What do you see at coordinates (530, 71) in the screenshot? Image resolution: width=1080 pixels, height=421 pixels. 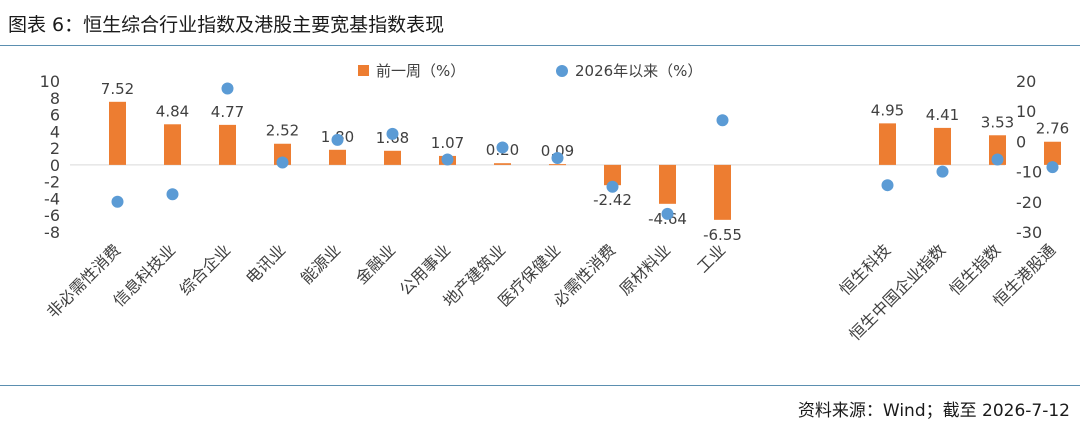 I see `legend: 前一周（%） 2026年以来（%）` at bounding box center [530, 71].